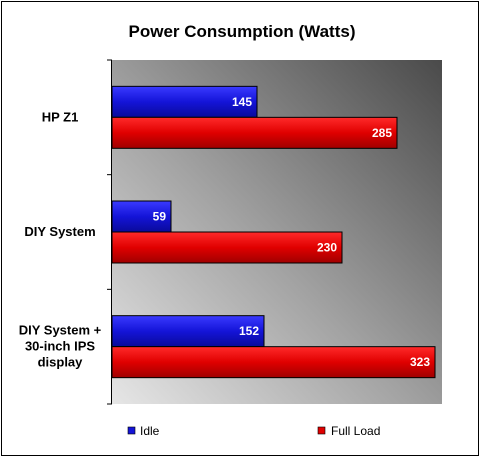 This screenshot has height=457, width=480. Describe the element at coordinates (420, 362) in the screenshot. I see `data-label: 323` at that location.